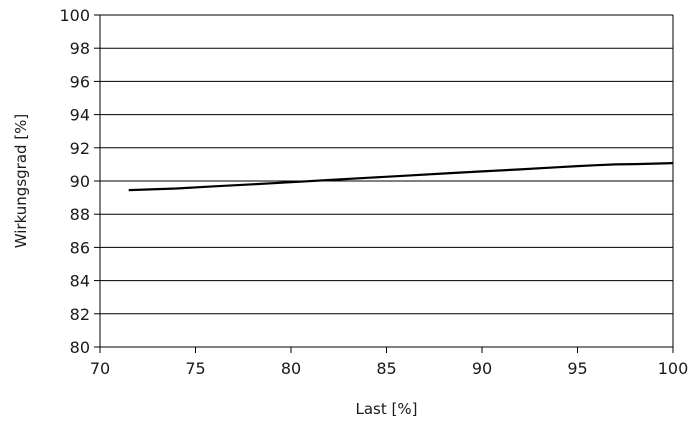  I want to click on y-tick-label-86: 86, so click(80, 247).